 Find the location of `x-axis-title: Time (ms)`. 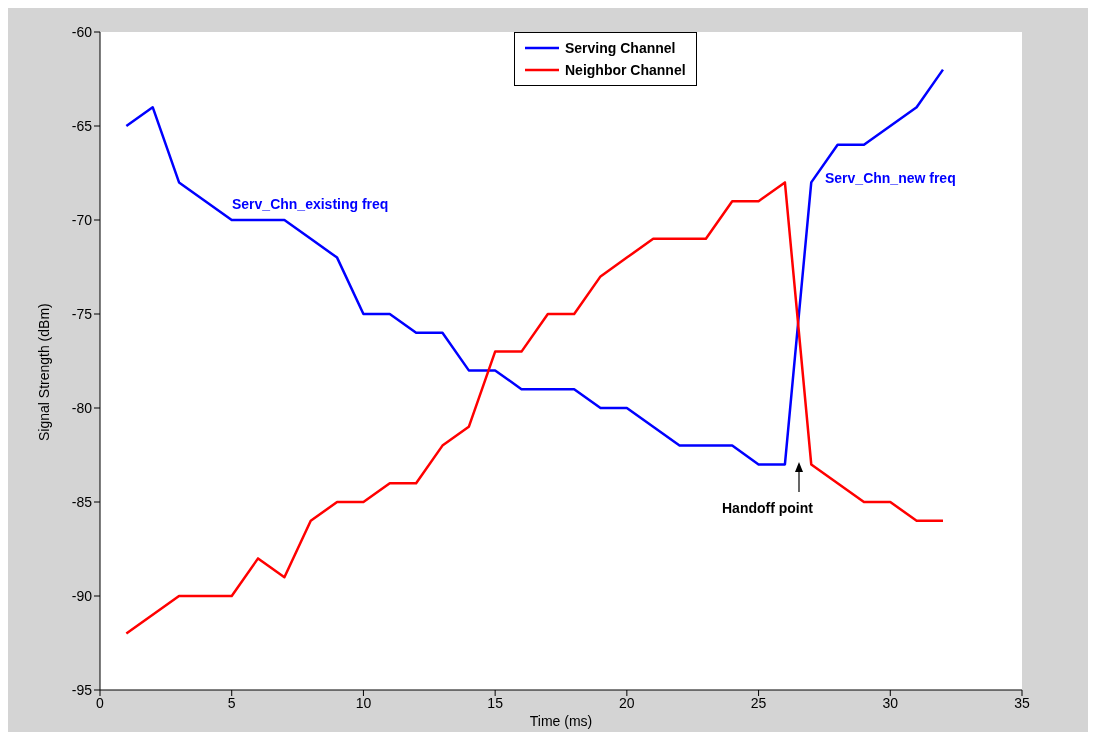

x-axis-title: Time (ms) is located at coordinates (561, 721).